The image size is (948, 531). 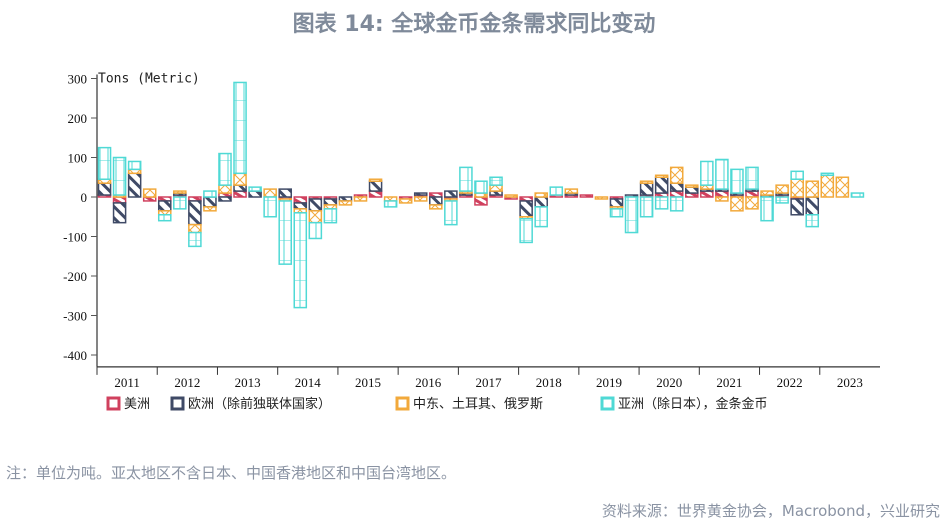 What do you see at coordinates (368, 382) in the screenshot?
I see `x-tick-label: 2015` at bounding box center [368, 382].